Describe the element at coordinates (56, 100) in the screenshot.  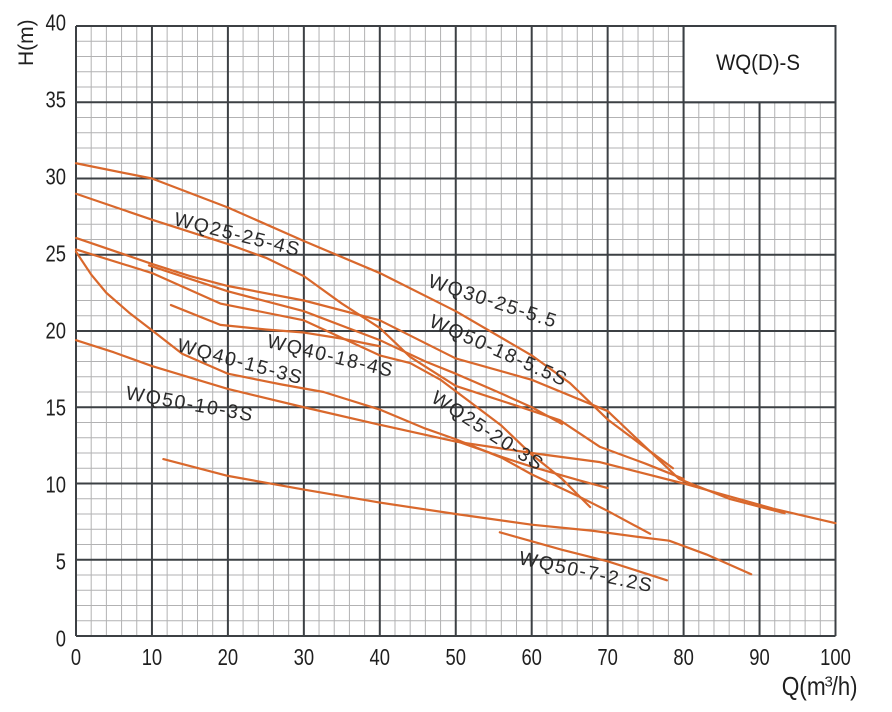
I see `svg-text: 35` at that location.